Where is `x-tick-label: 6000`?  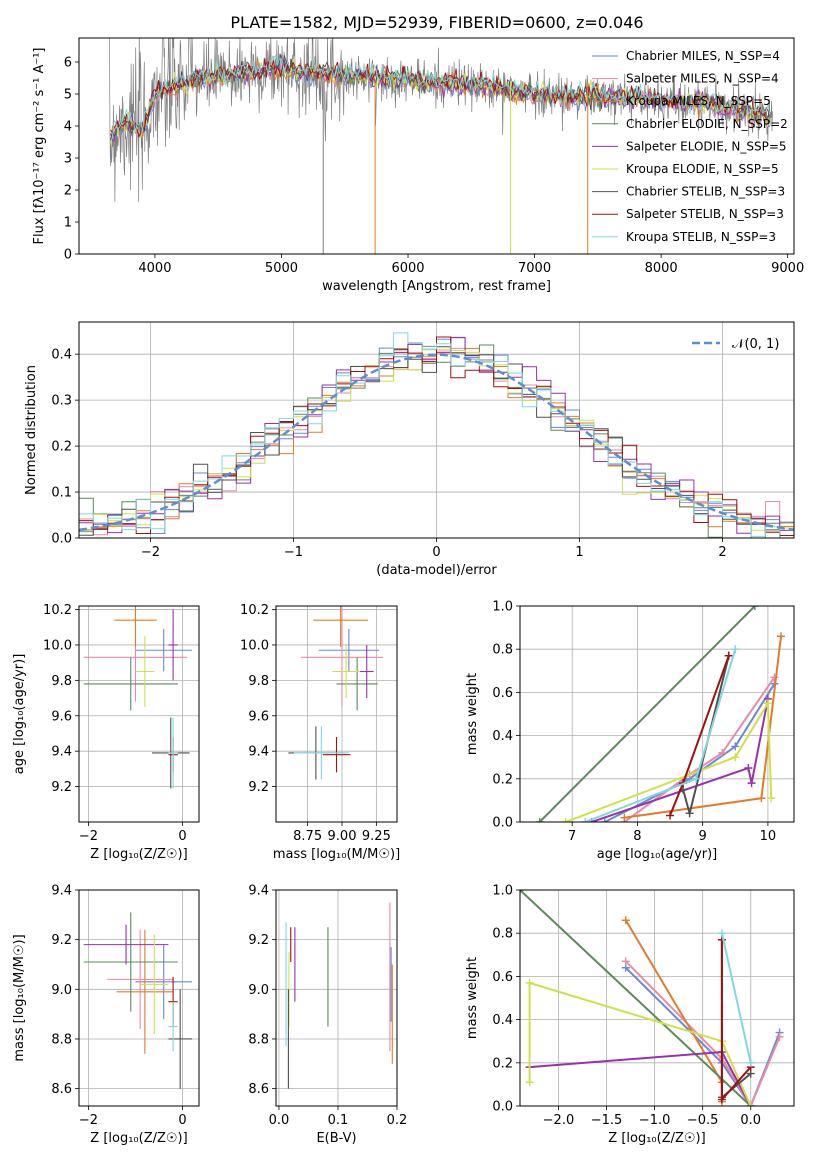 x-tick-label: 6000 is located at coordinates (407, 268).